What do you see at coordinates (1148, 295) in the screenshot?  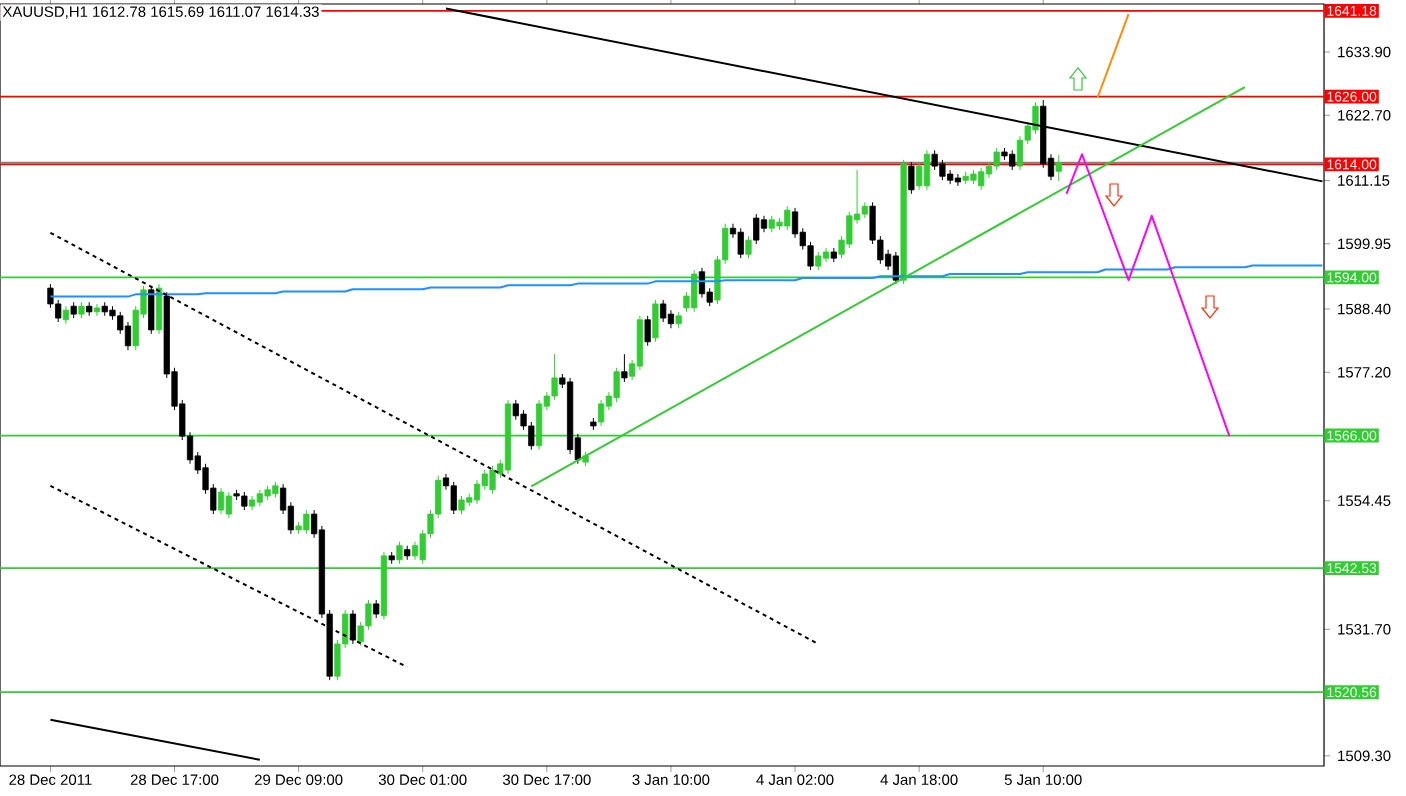 I see `line-series` at bounding box center [1148, 295].